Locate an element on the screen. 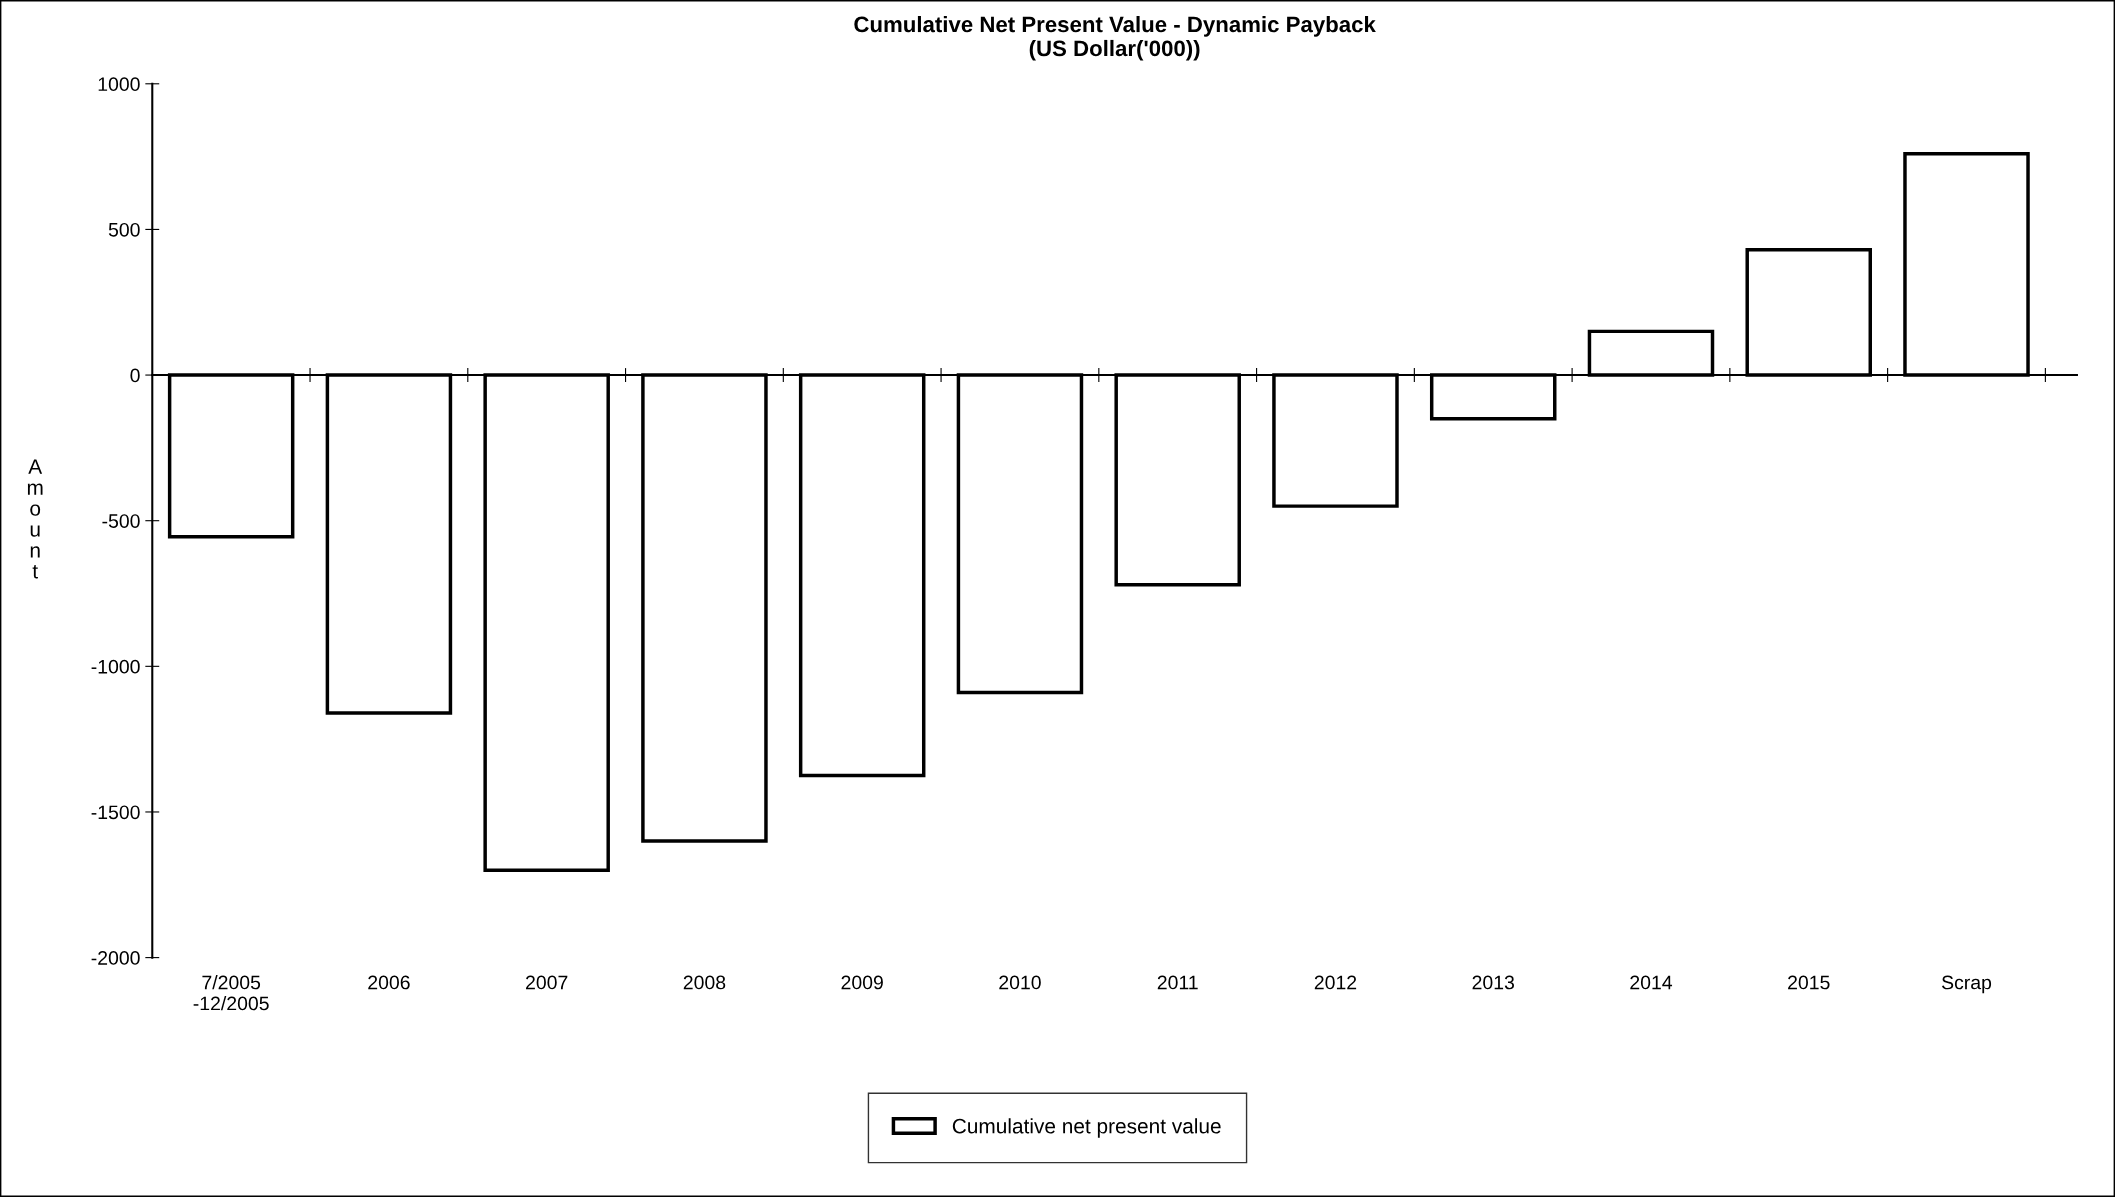 The width and height of the screenshot is (2115, 1197). y-tick-label: -500 is located at coordinates (121, 521).